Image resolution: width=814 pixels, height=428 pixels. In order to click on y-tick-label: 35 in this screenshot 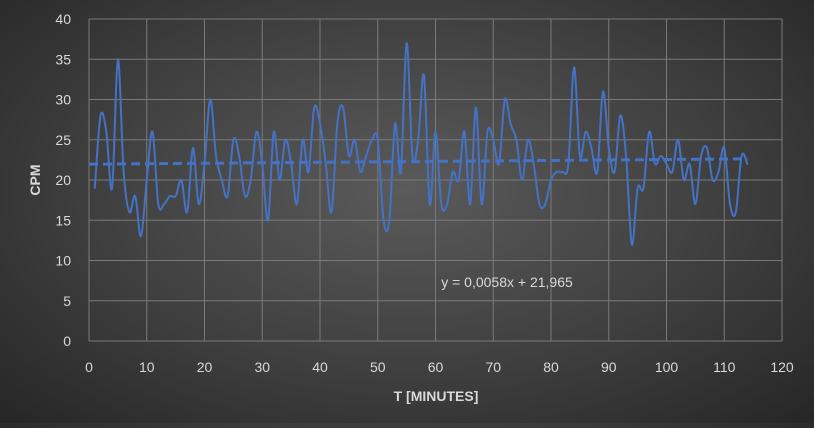, I will do `click(63, 59)`.